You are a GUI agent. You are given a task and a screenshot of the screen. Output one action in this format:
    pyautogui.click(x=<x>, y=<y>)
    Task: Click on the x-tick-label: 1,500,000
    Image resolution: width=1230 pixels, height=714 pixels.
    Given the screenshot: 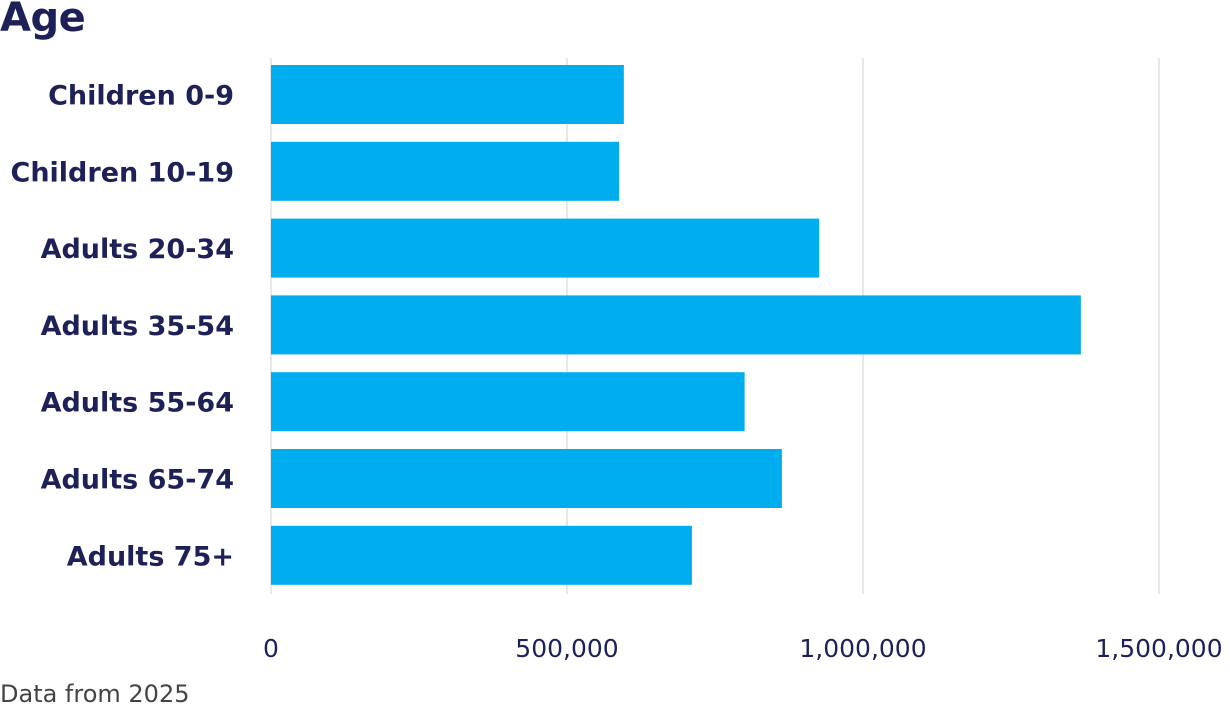 What is the action you would take?
    pyautogui.click(x=1158, y=648)
    